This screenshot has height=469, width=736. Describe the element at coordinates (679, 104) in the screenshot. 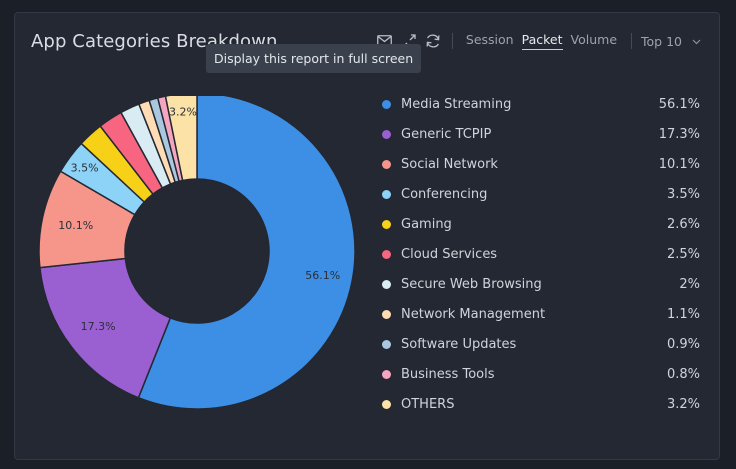

I see `legend-value: 56.1%` at that location.